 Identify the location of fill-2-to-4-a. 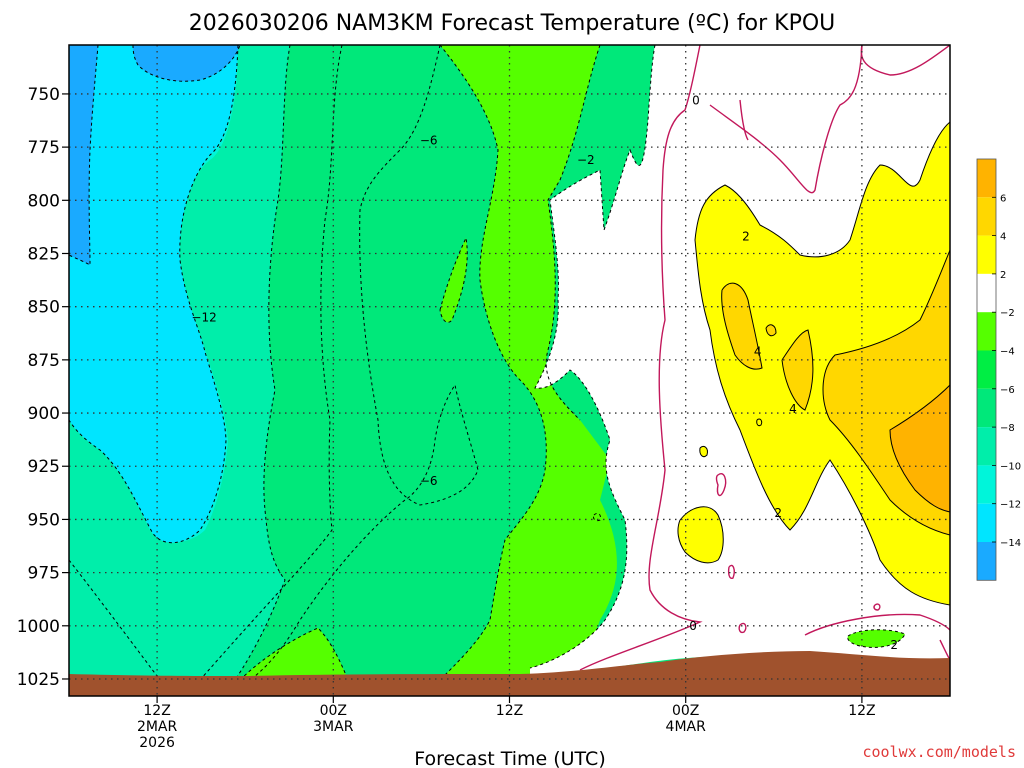
(741, 326).